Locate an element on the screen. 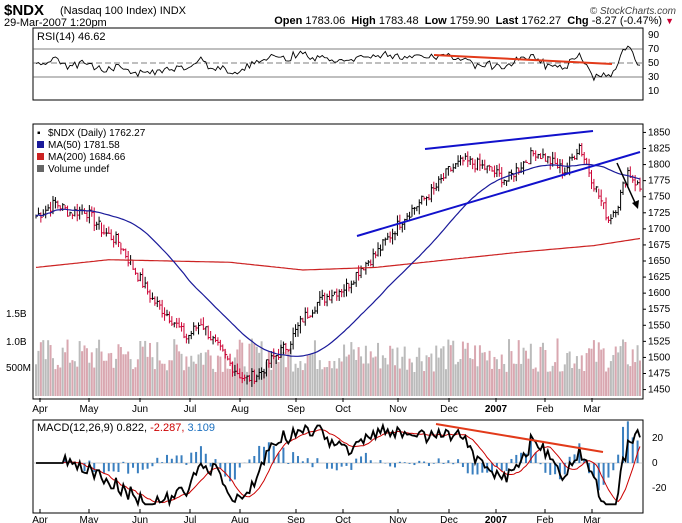 The image size is (682, 523). price-tick-label: 1850 is located at coordinates (659, 132).